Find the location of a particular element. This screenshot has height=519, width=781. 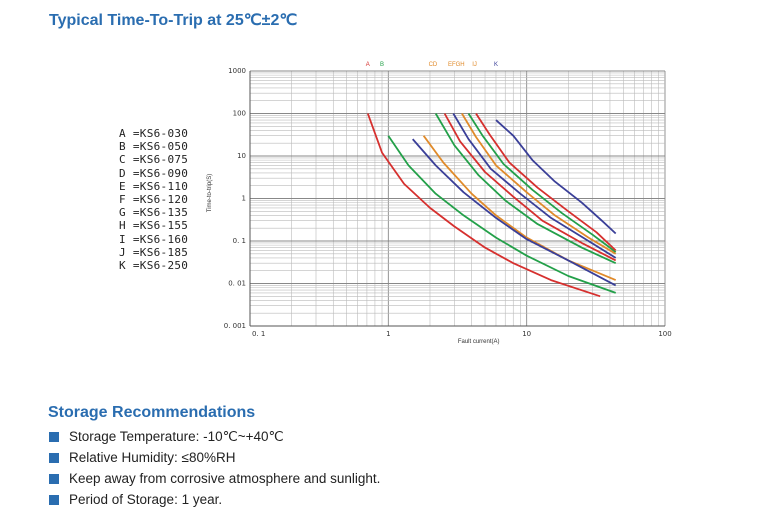

curve-label: EFGH is located at coordinates (456, 65).